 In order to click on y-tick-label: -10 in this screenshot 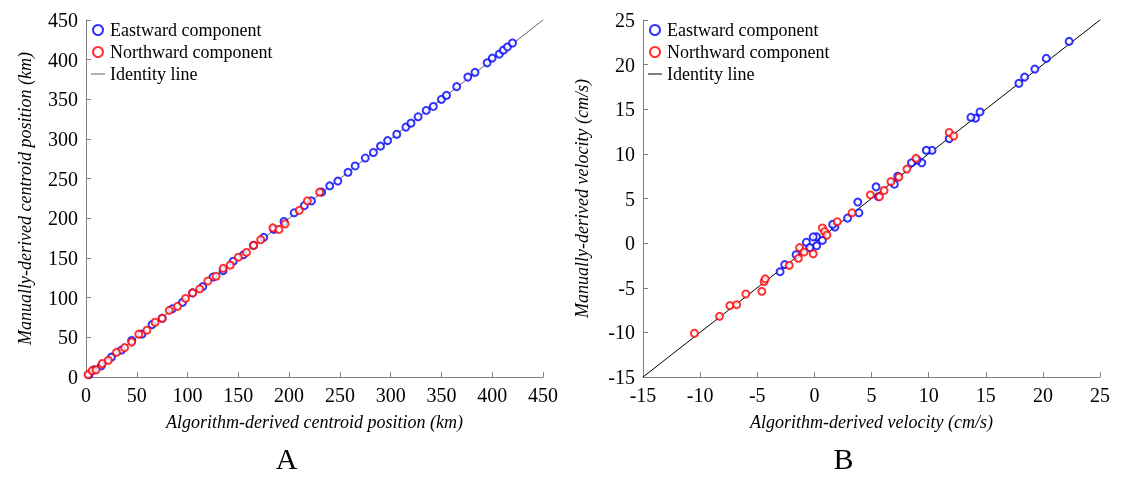, I will do `click(621, 332)`.